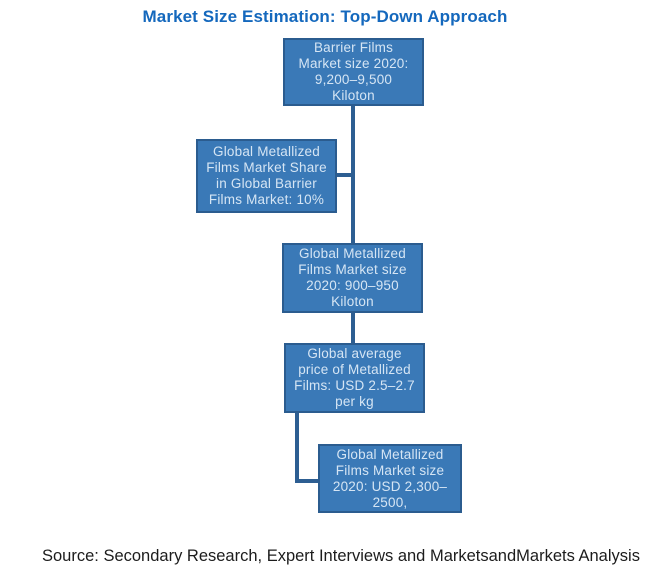 The image size is (650, 578). Describe the element at coordinates (354, 369) in the screenshot. I see `flow-box-line: price of Metallized` at that location.